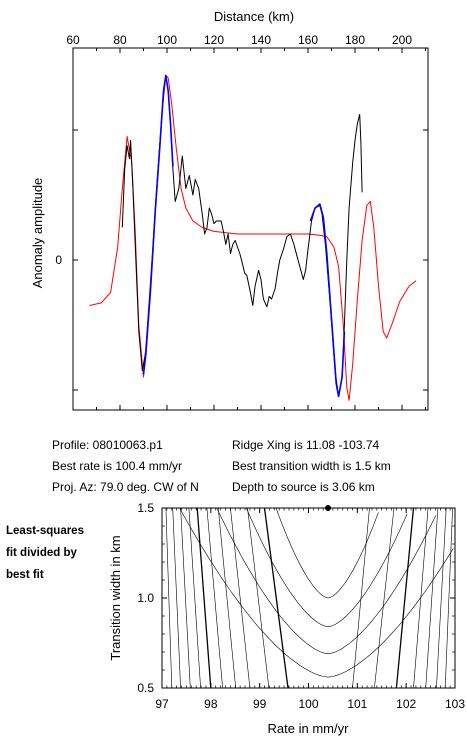  I want to click on top-x-tick-label: 100, so click(167, 40).